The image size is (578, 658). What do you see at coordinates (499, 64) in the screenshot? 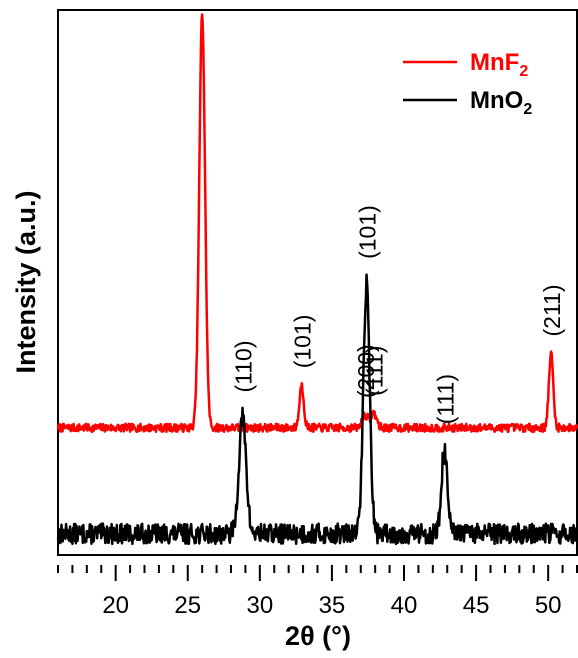
I see `legend-label-0: MnF2` at bounding box center [499, 64].